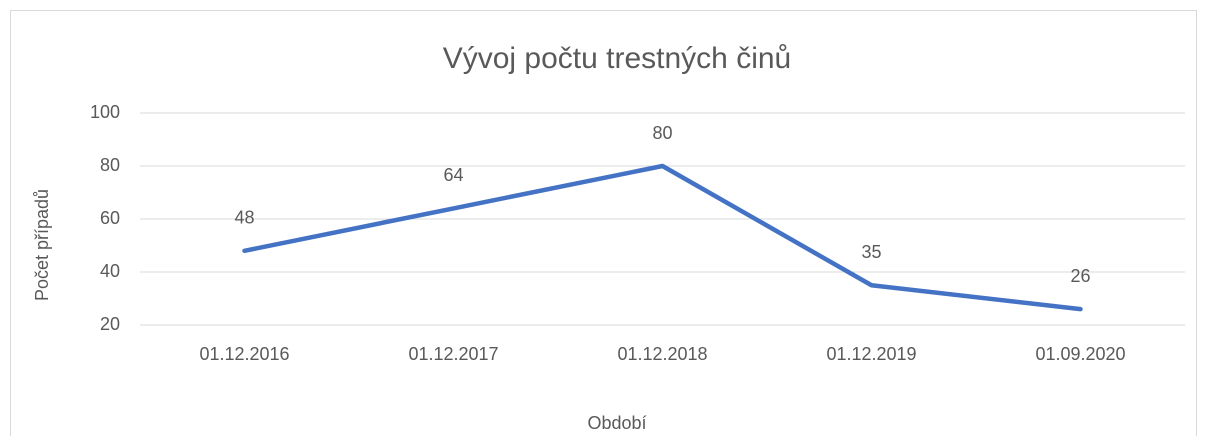 This screenshot has width=1207, height=436. I want to click on y-tick-label: 80, so click(110, 165).